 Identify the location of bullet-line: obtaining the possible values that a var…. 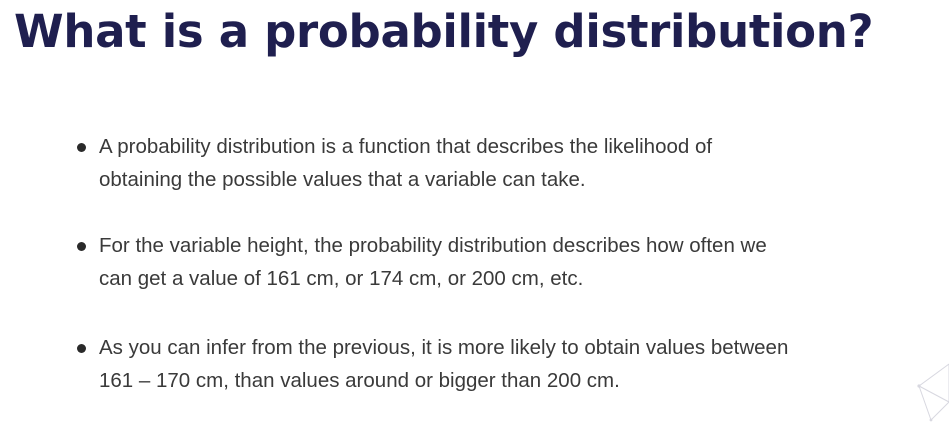
(342, 179).